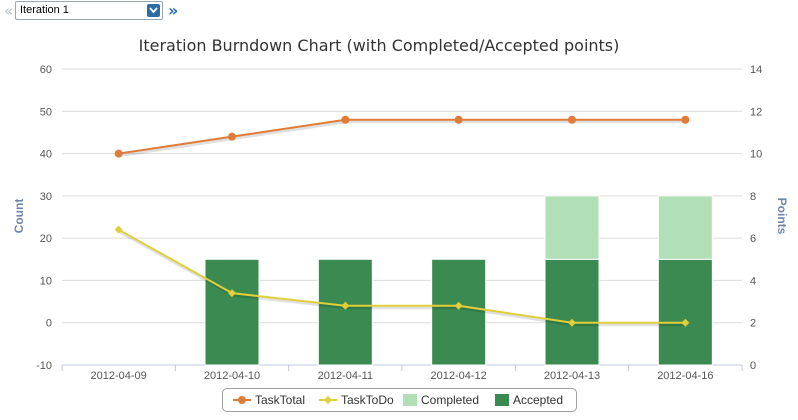 The image size is (798, 420). I want to click on y-right-tick-label: 6, so click(753, 239).